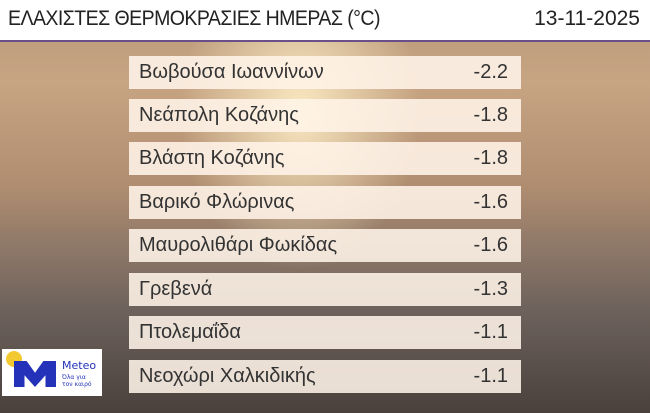  Describe the element at coordinates (79, 365) in the screenshot. I see `logo-brand: Meteo` at that location.